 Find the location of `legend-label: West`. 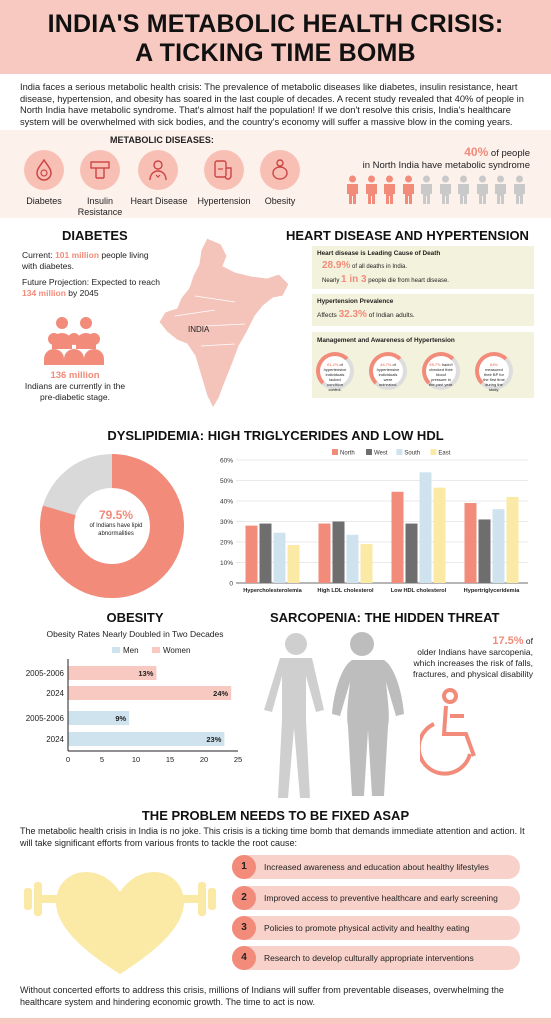

legend-label: West is located at coordinates (381, 454).